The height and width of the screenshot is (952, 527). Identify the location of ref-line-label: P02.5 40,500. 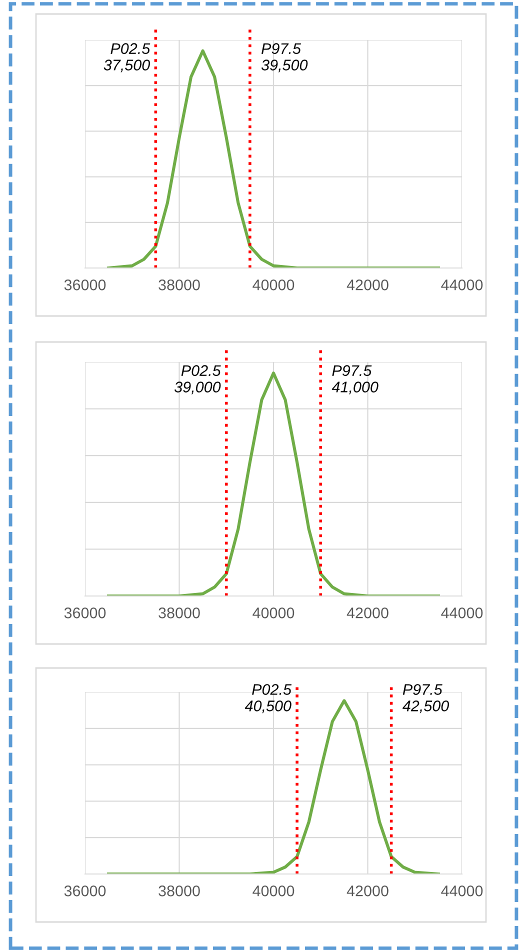
(268, 699).